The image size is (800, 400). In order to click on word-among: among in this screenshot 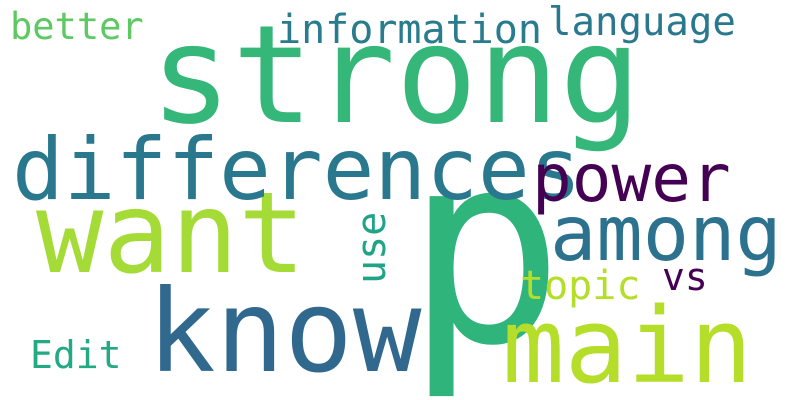, I will do `click(666, 234)`.